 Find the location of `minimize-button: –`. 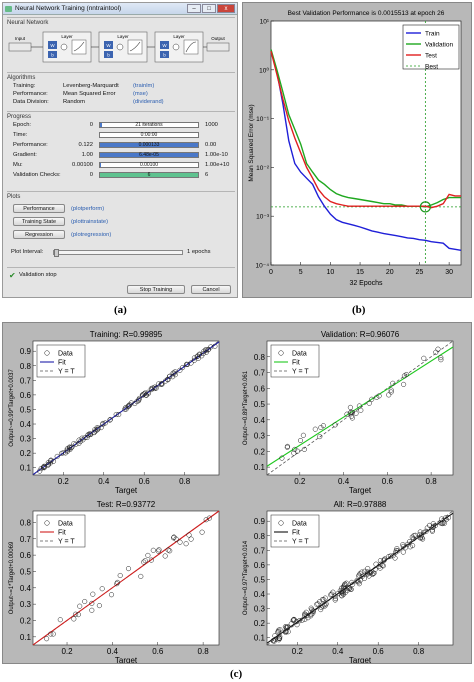

minimize-button: – is located at coordinates (194, 8).